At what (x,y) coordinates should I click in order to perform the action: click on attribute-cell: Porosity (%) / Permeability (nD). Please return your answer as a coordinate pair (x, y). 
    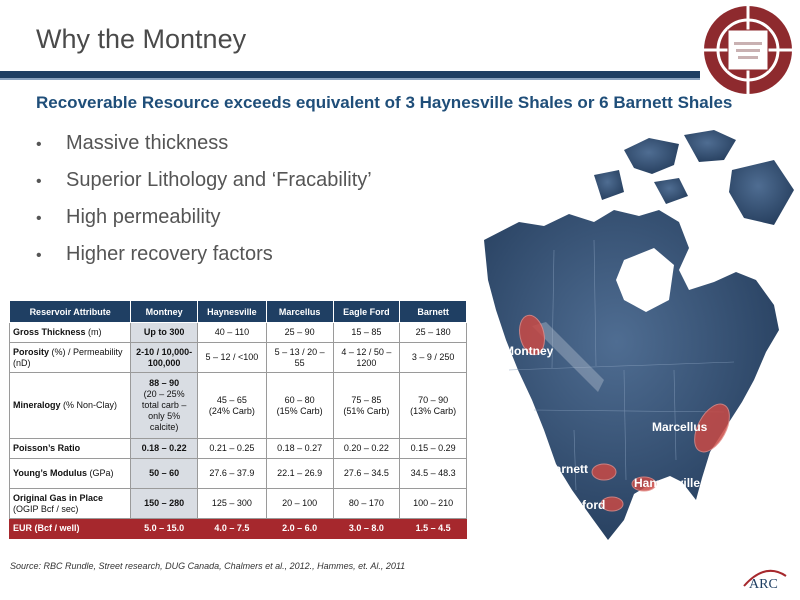
    Looking at the image, I should click on (70, 357).